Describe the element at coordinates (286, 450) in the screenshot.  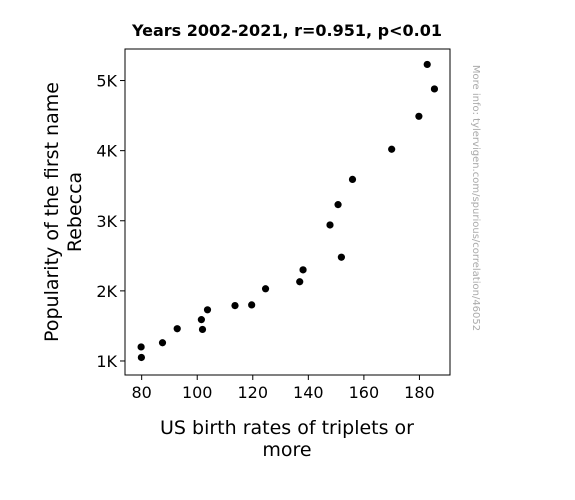
I see `x-axis-label-line-2: more` at that location.